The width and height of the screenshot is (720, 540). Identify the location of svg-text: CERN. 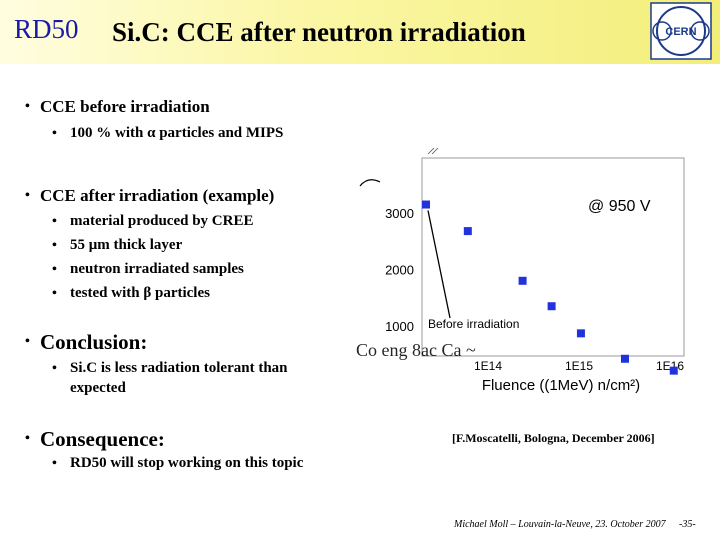
(680, 32).